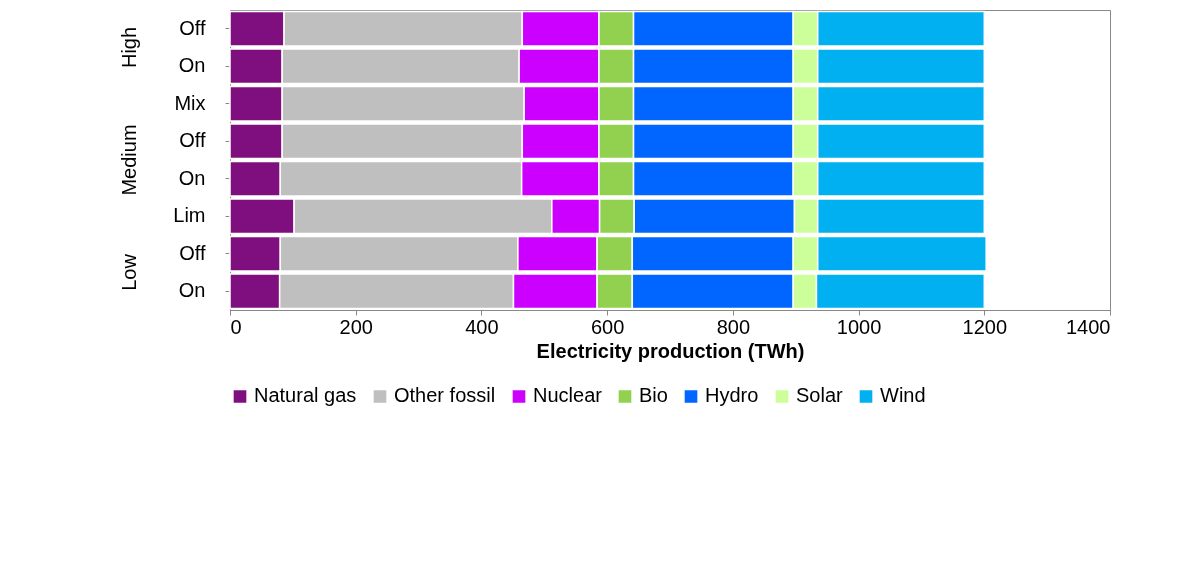  I want to click on legend-label: Natural gas, so click(305, 395).